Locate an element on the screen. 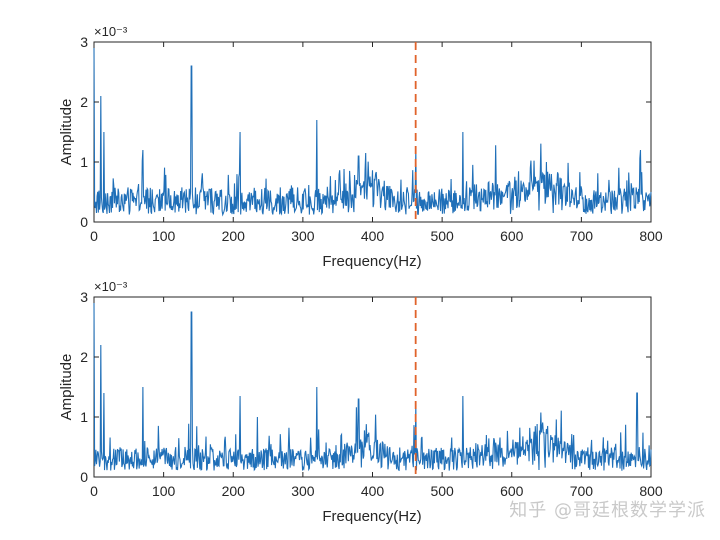 The height and width of the screenshot is (540, 720). watermark: 知乎 @哥廷根数学学派 is located at coordinates (607, 510).